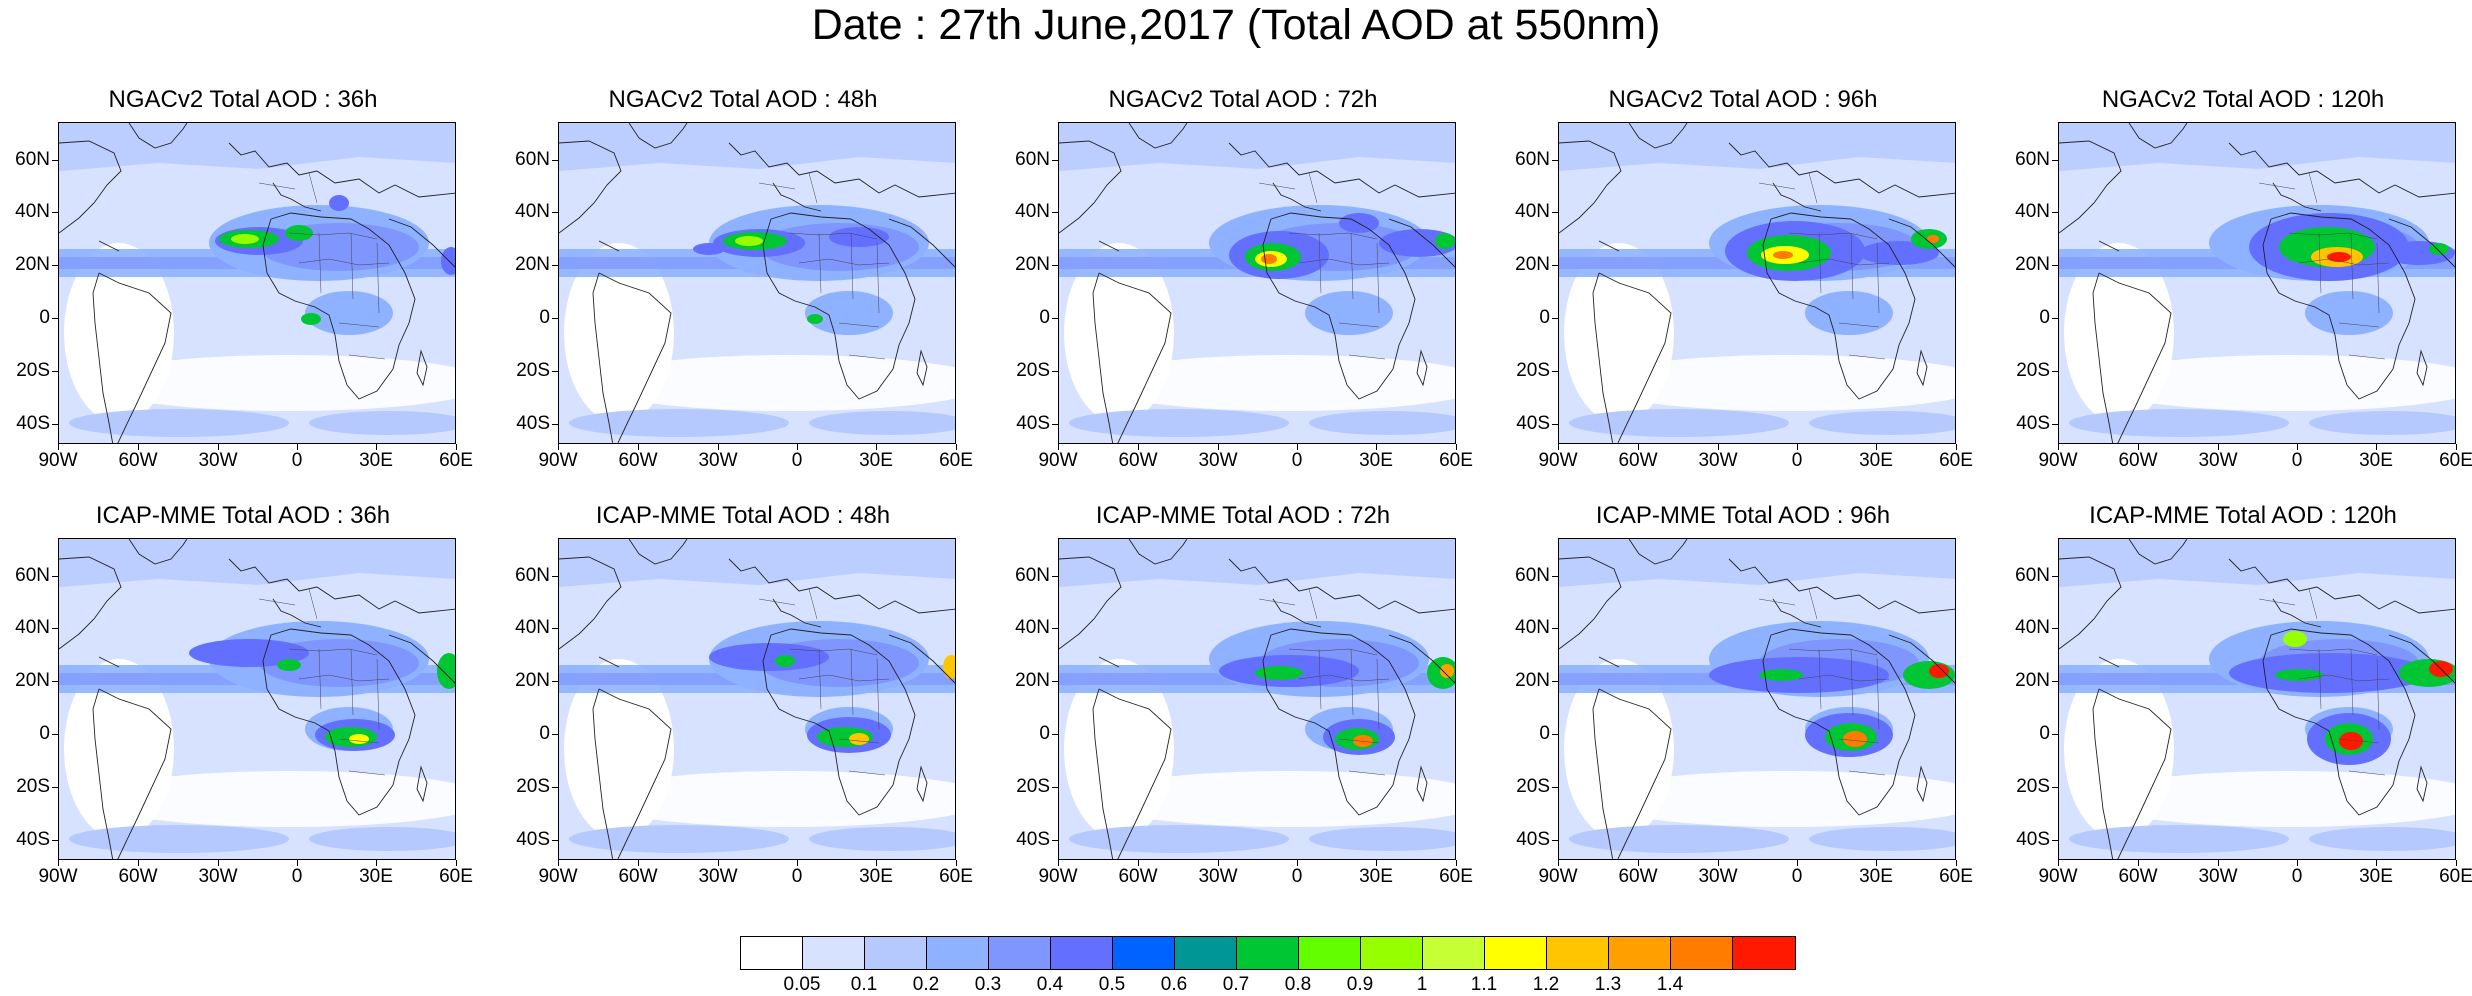 This screenshot has width=2472, height=996. I want to click on map-panel: NGACv2 Total AOD : 36h, so click(243, 286).